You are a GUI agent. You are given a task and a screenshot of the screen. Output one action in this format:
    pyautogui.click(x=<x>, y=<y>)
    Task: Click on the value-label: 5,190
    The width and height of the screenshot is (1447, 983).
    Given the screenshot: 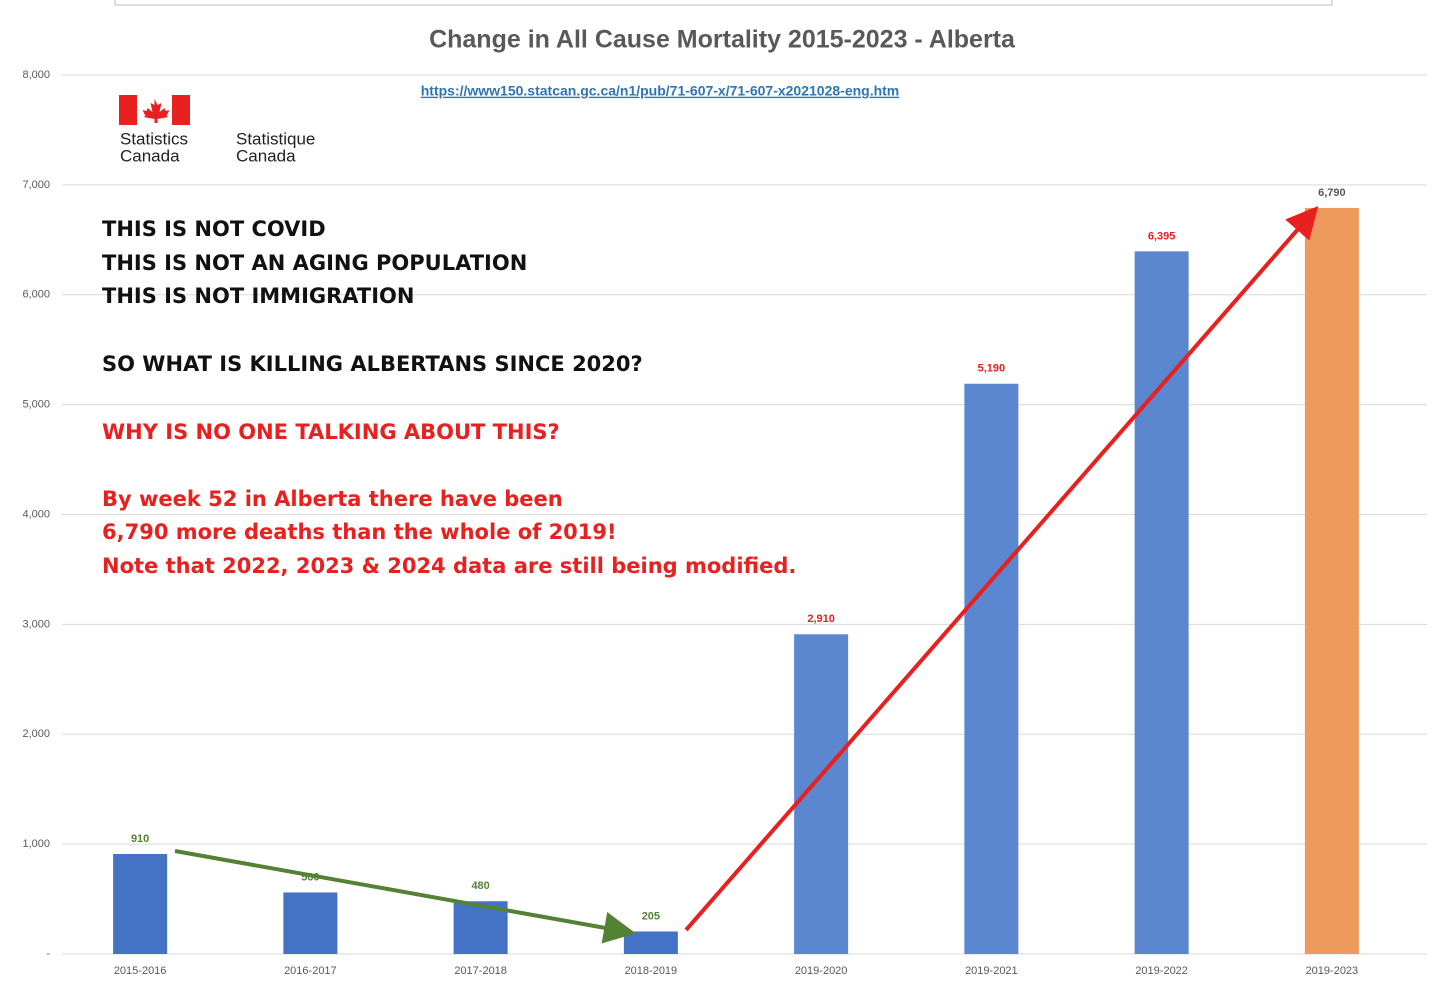 What is the action you would take?
    pyautogui.click(x=992, y=369)
    